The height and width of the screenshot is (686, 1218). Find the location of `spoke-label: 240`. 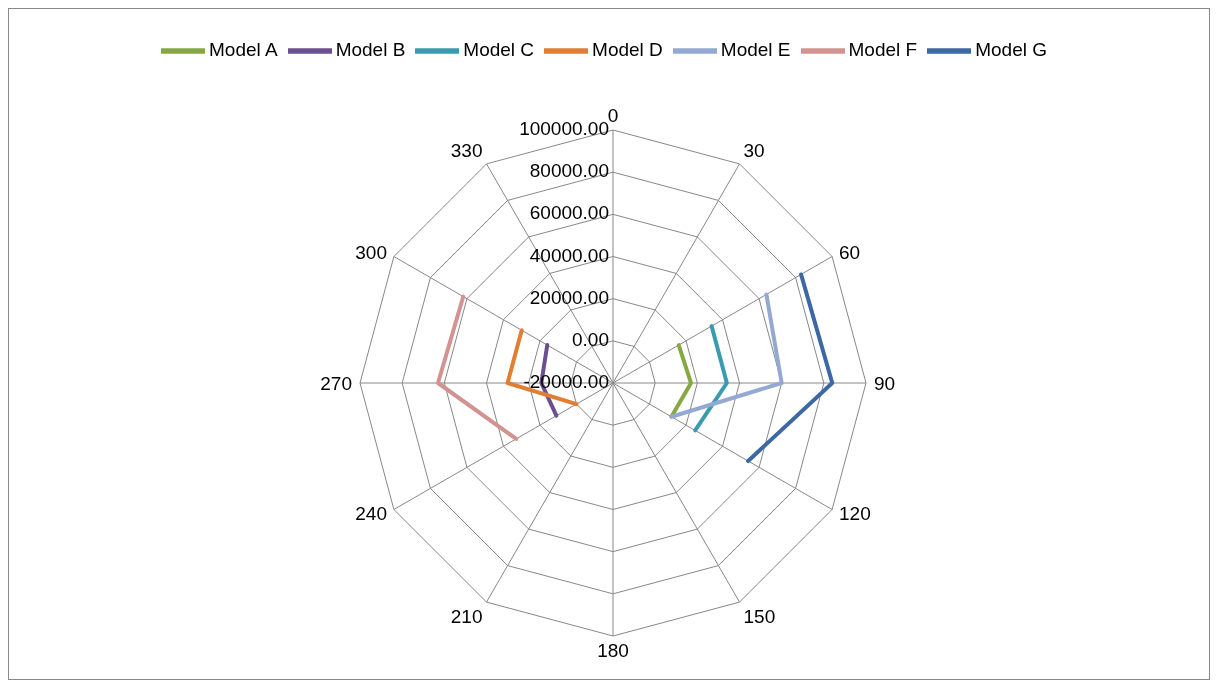

spoke-label: 240 is located at coordinates (371, 514).